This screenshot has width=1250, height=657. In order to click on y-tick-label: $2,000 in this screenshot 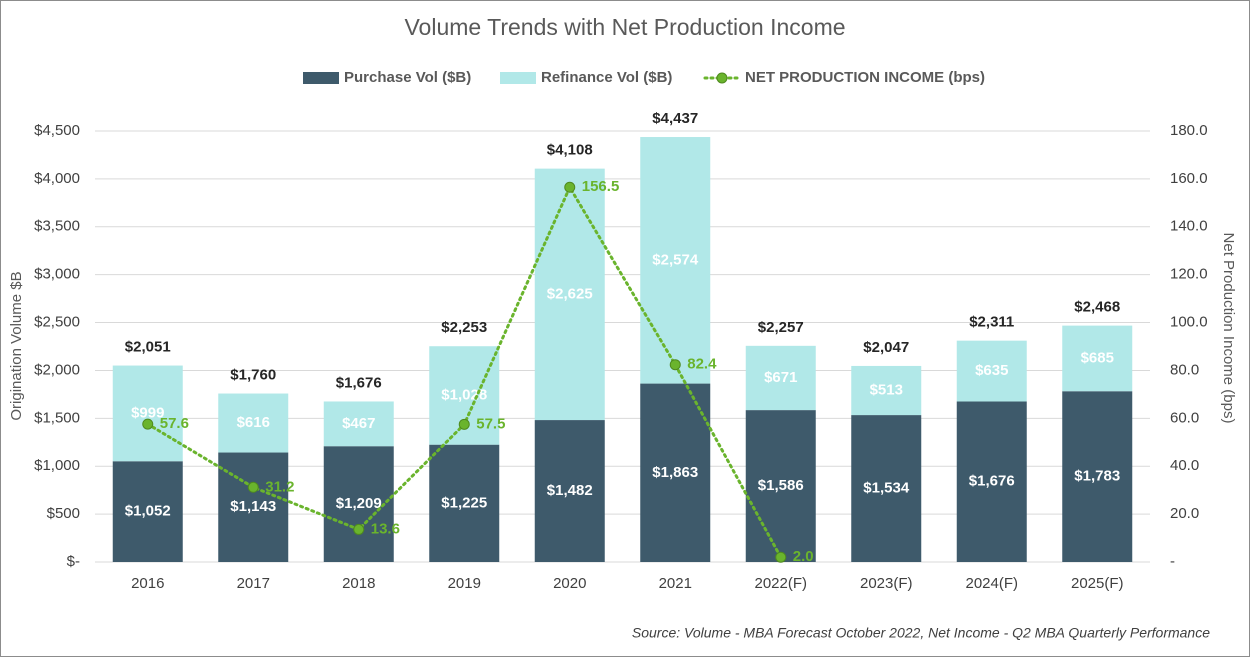, I will do `click(57, 369)`.